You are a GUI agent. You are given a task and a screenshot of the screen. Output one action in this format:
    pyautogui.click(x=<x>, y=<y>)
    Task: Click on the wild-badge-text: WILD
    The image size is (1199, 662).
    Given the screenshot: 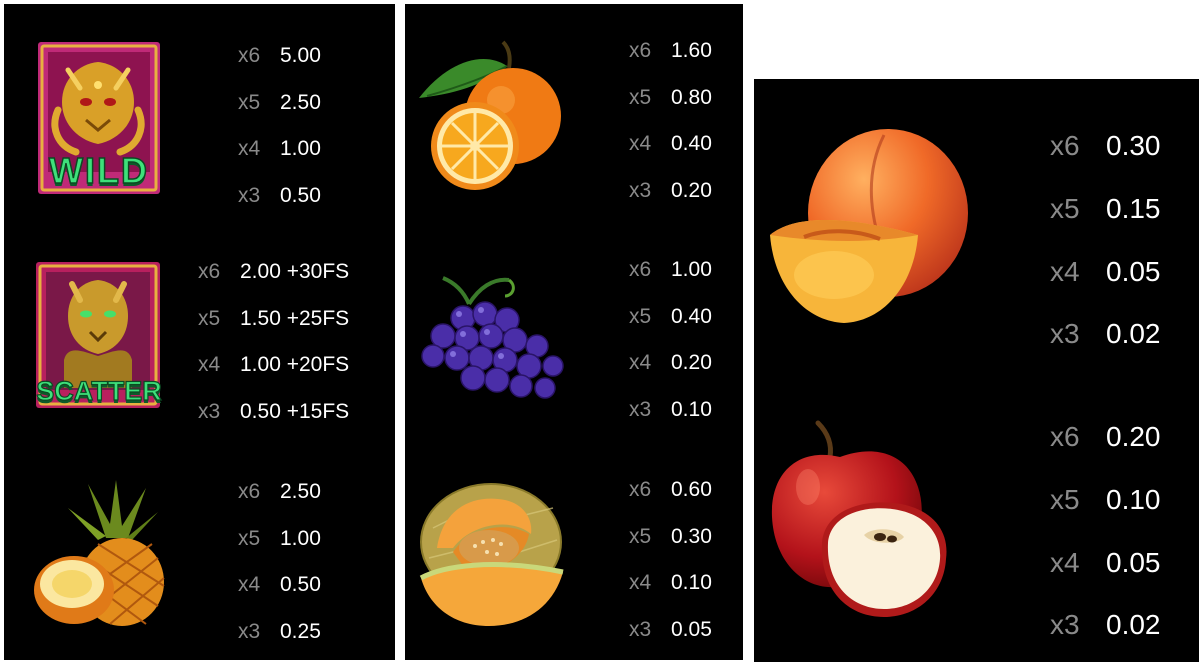 What is the action you would take?
    pyautogui.click(x=98, y=170)
    